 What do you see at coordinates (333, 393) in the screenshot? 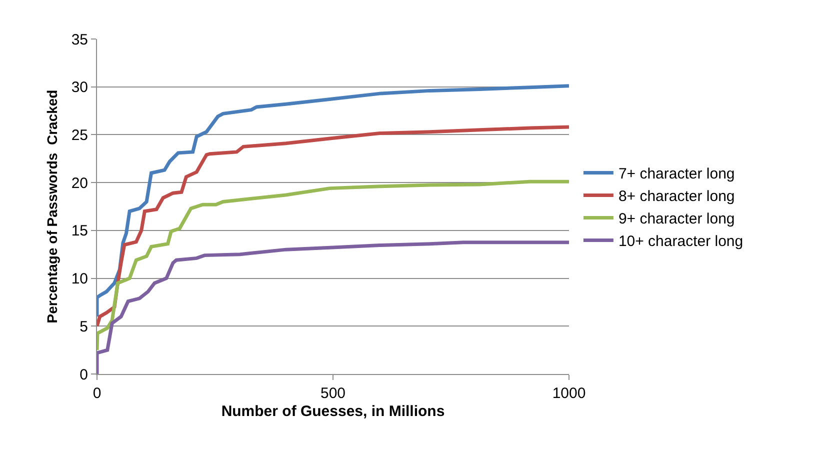
I see `x-tick-label: 500` at bounding box center [333, 393].